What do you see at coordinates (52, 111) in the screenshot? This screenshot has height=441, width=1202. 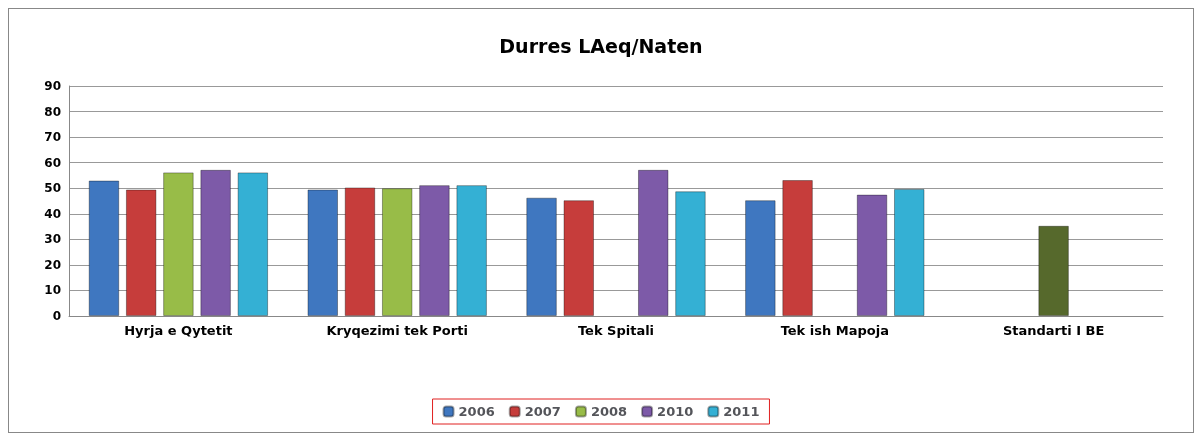 I see `y-tick-label: 80` at bounding box center [52, 111].